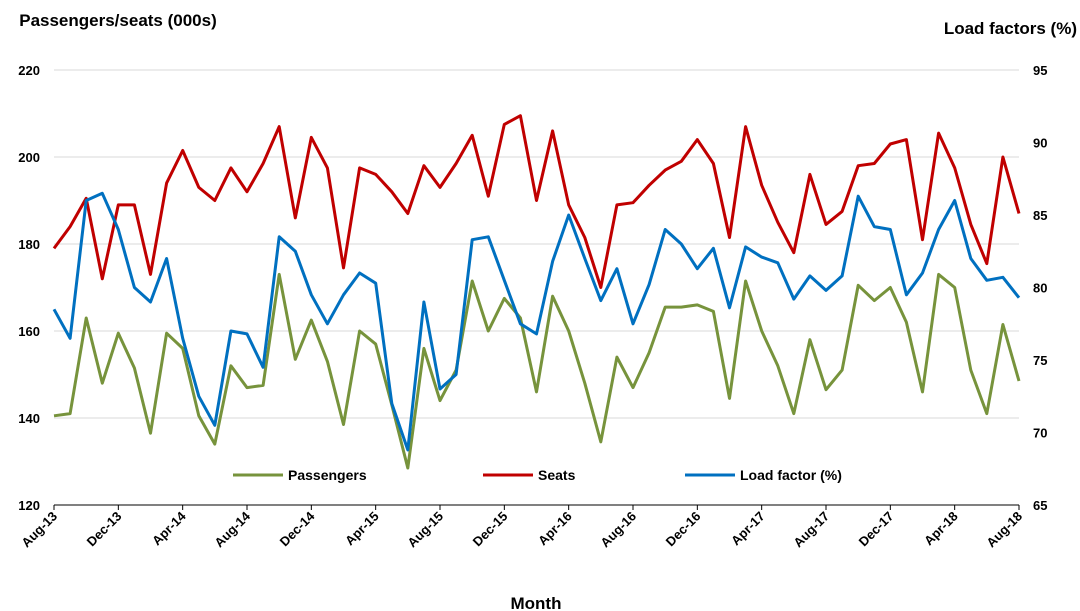 The width and height of the screenshot is (1080, 611). Describe the element at coordinates (557, 475) in the screenshot. I see `legend-label-seats: Seats` at that location.